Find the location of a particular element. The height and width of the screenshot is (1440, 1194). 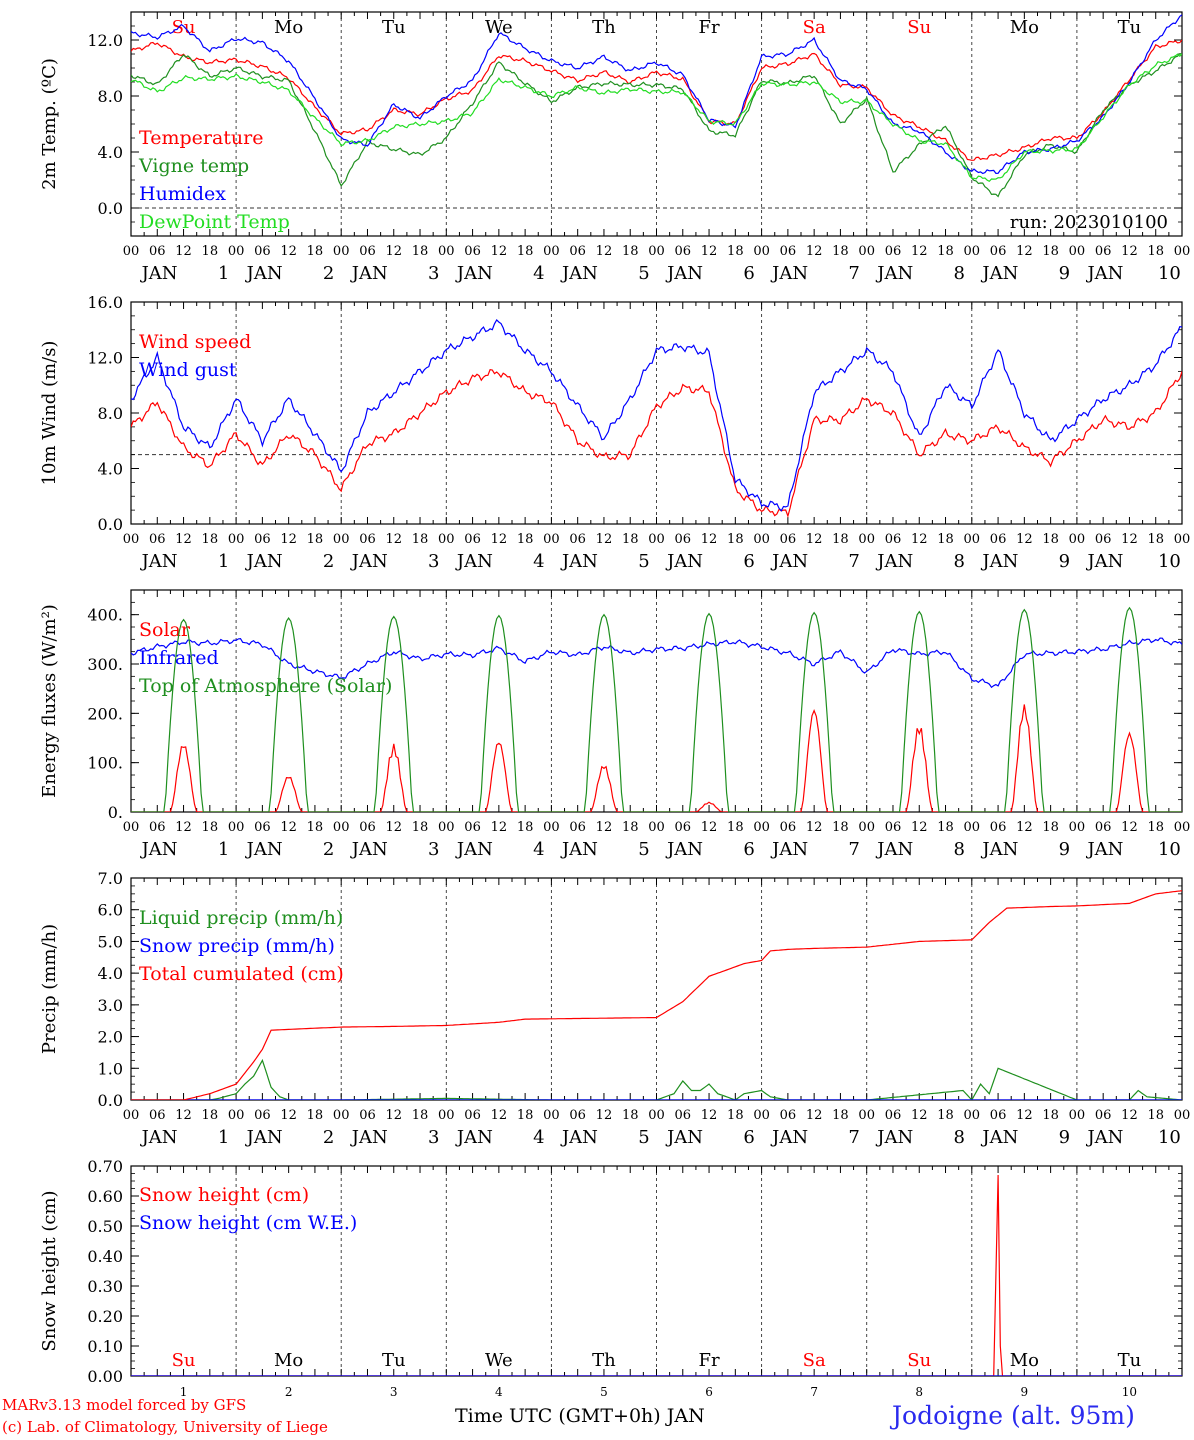

y-axis-title: Snow height (cm) is located at coordinates (49, 1270).